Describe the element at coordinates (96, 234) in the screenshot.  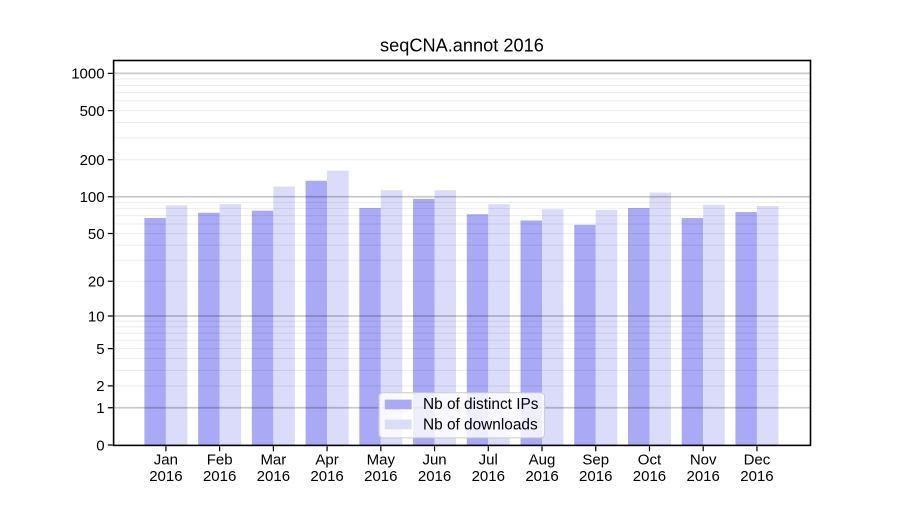
I see `svg-text: 50` at that location.